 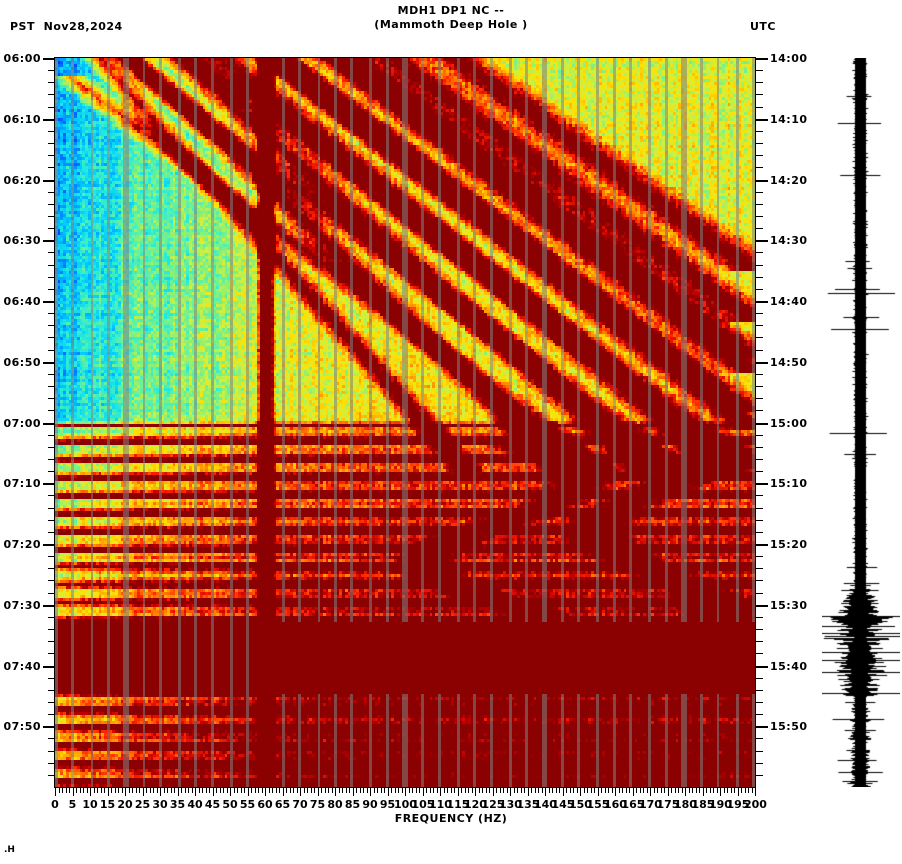 I want to click on freq-label: 190, so click(x=720, y=804).